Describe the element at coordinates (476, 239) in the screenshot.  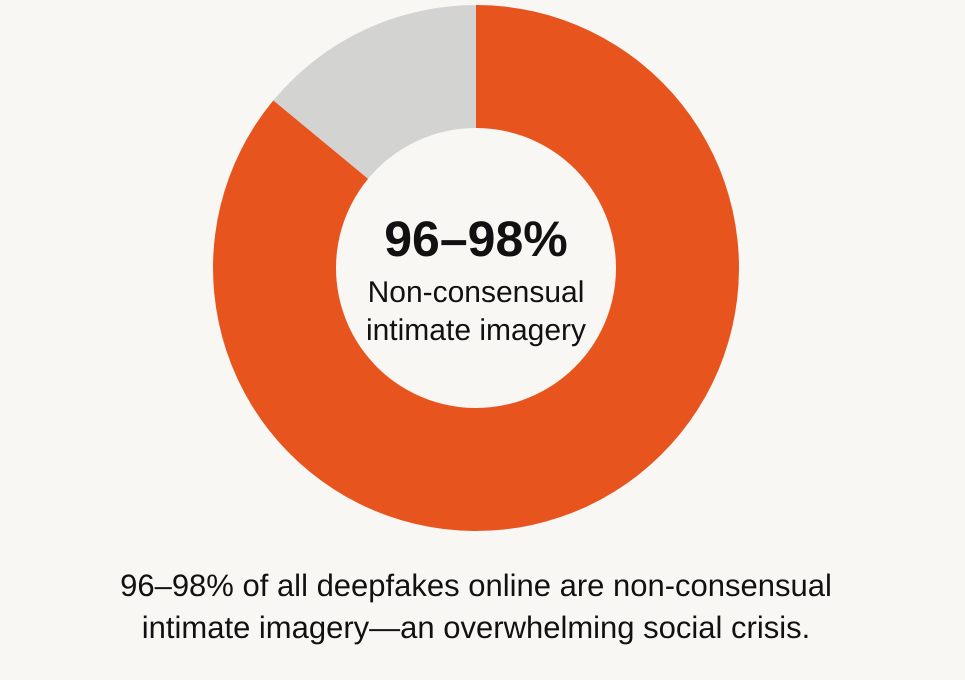
I see `text: 96–98%` at that location.